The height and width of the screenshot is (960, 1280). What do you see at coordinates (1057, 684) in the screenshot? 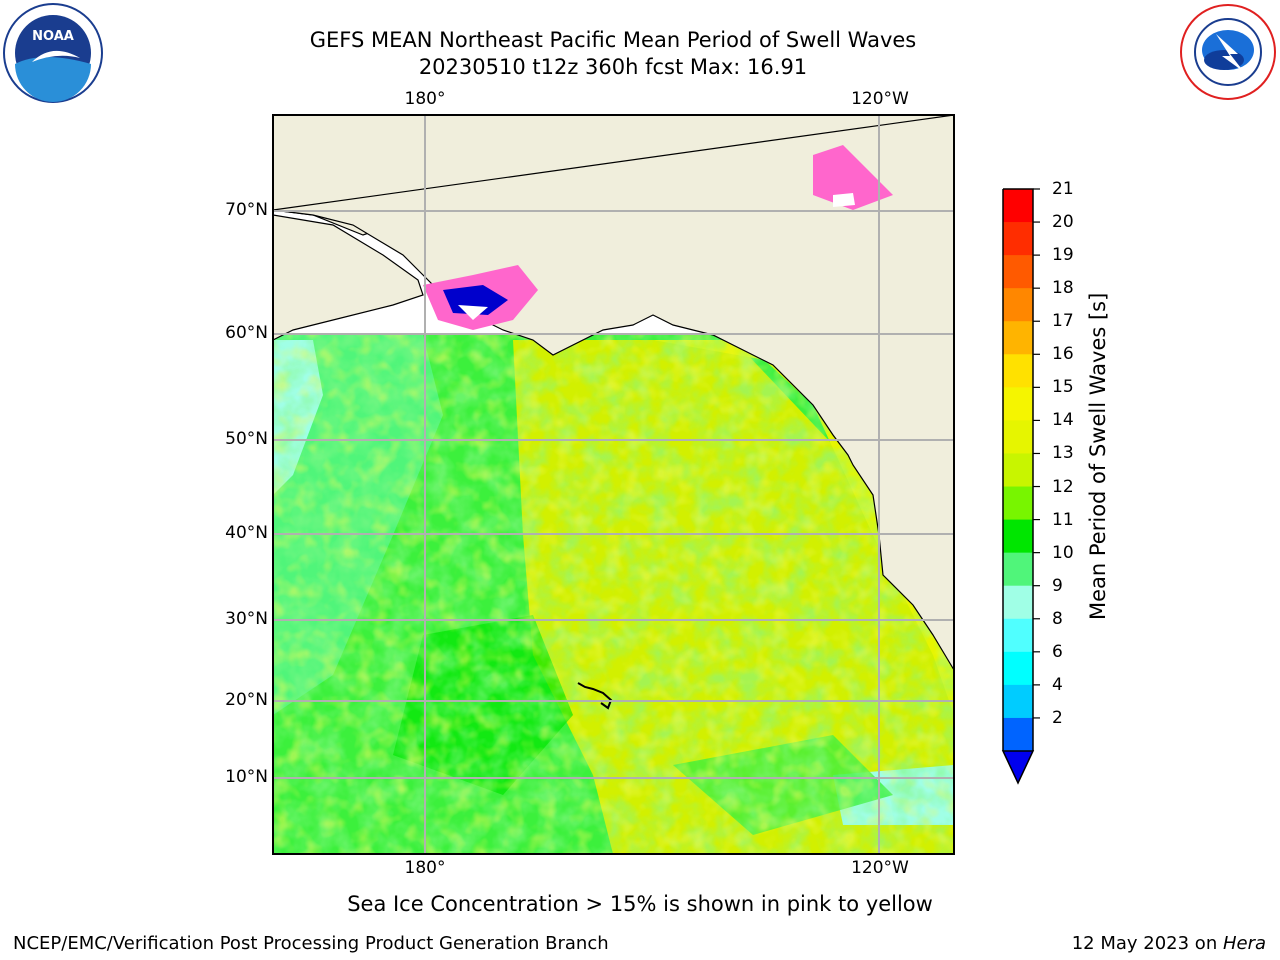
I see `colorbar-tick-label: 4` at bounding box center [1057, 684].